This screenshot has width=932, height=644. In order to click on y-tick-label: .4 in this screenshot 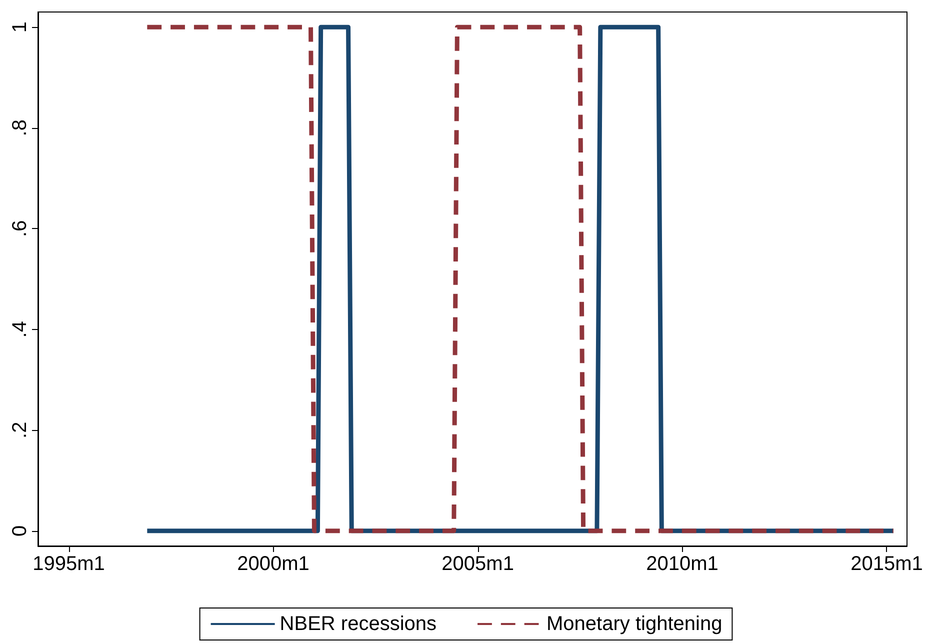, I will do `click(20, 329)`.